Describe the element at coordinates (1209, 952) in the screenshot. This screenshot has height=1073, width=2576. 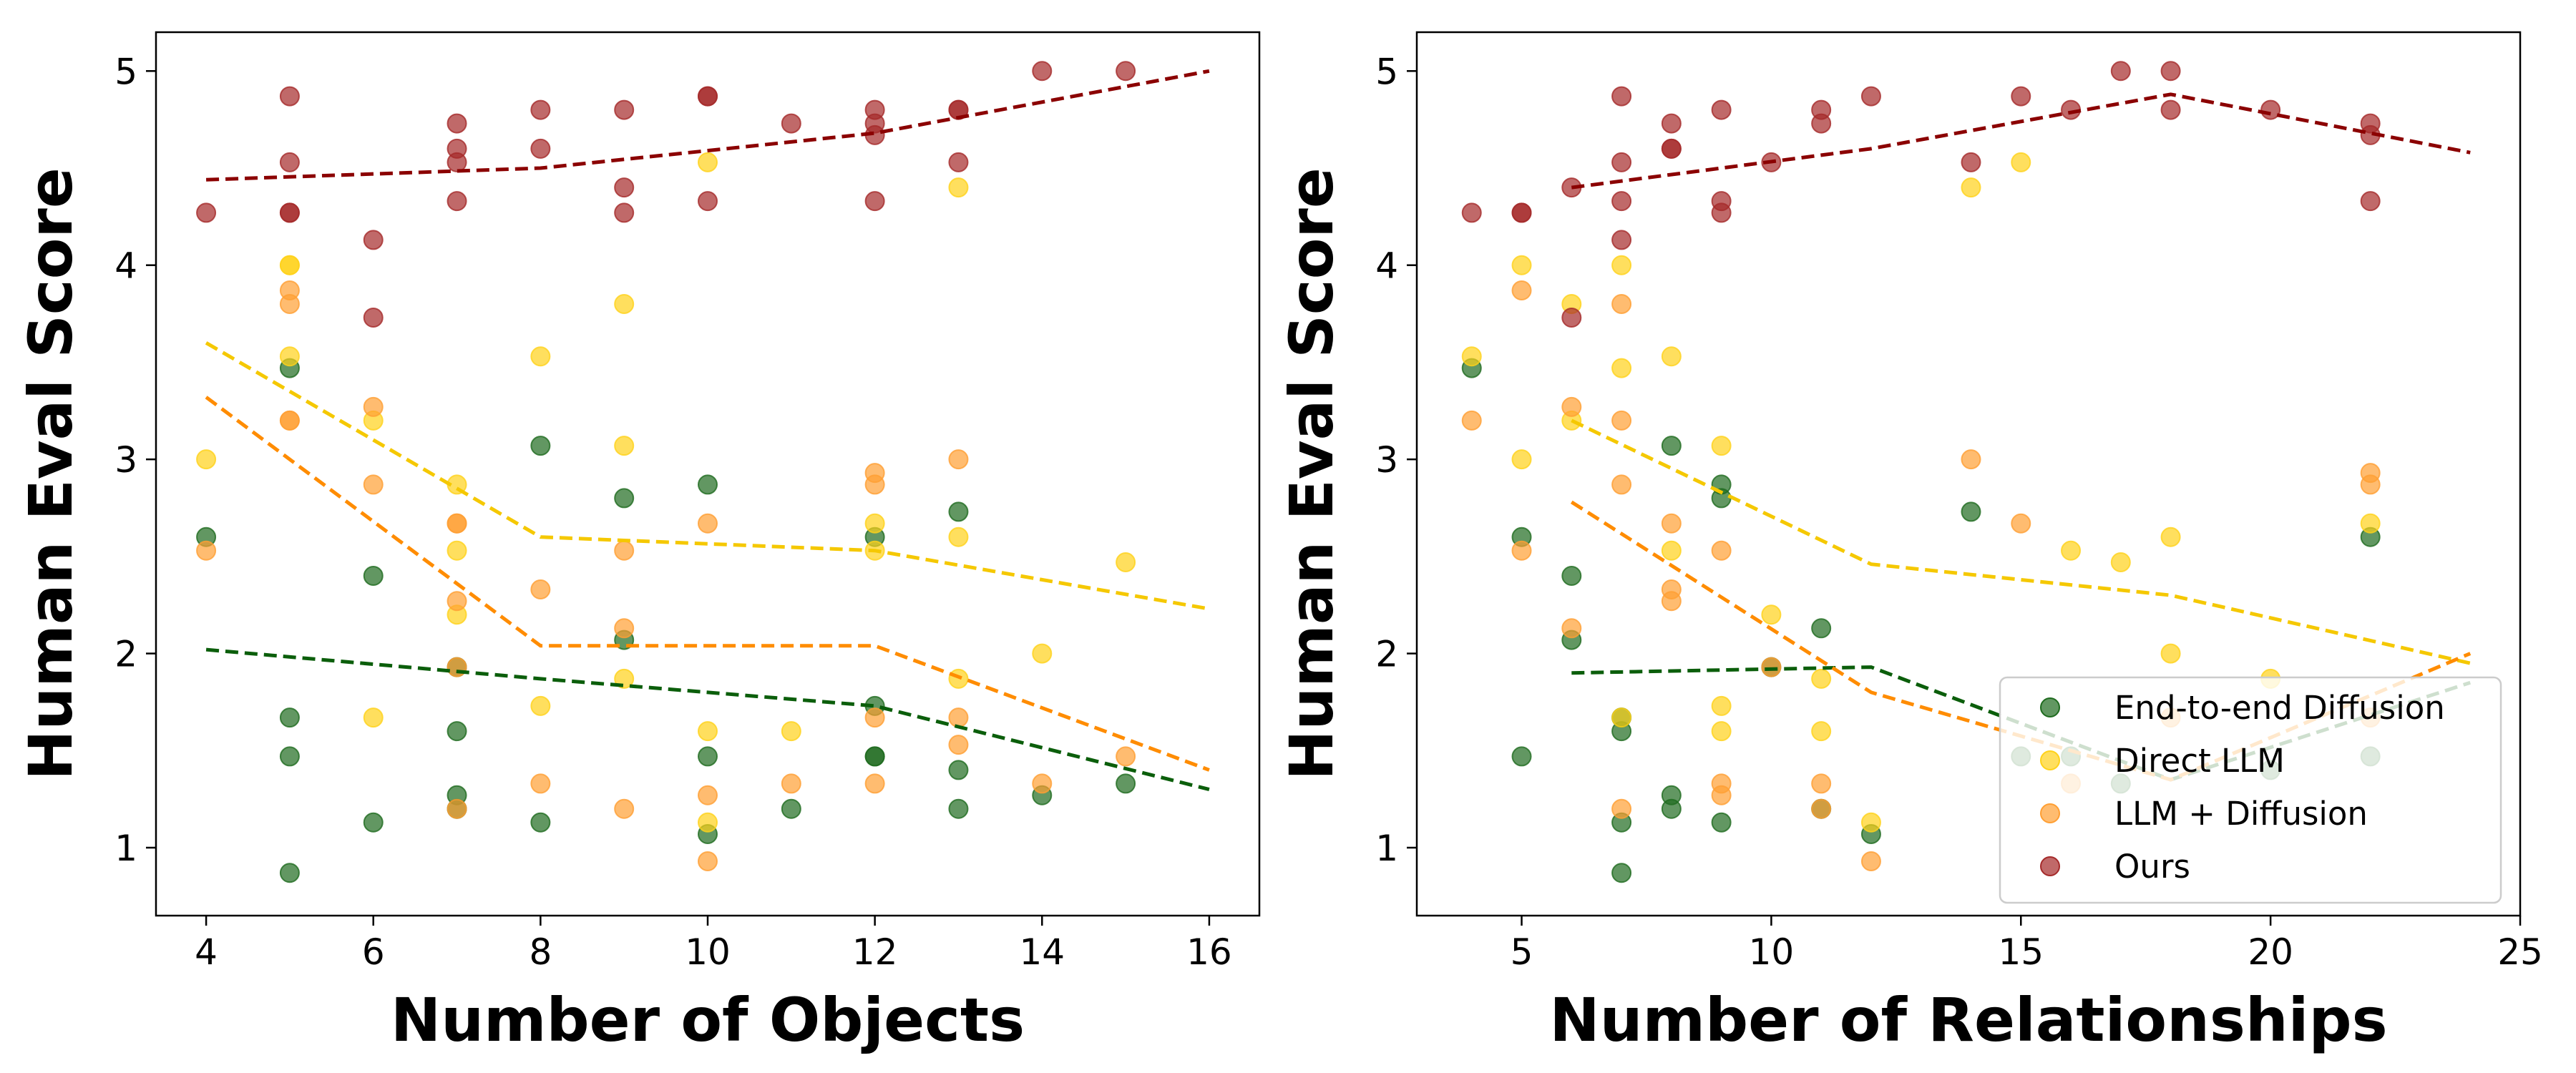
I see `x-tick-label: 16` at that location.